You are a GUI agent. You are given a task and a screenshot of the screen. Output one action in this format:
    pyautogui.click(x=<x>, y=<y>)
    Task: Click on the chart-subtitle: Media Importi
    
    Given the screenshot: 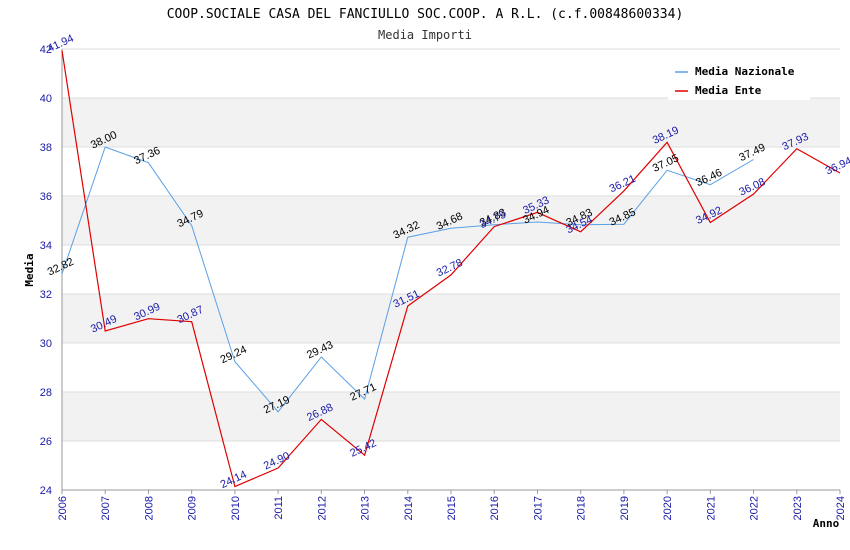 What is the action you would take?
    pyautogui.click(x=425, y=35)
    